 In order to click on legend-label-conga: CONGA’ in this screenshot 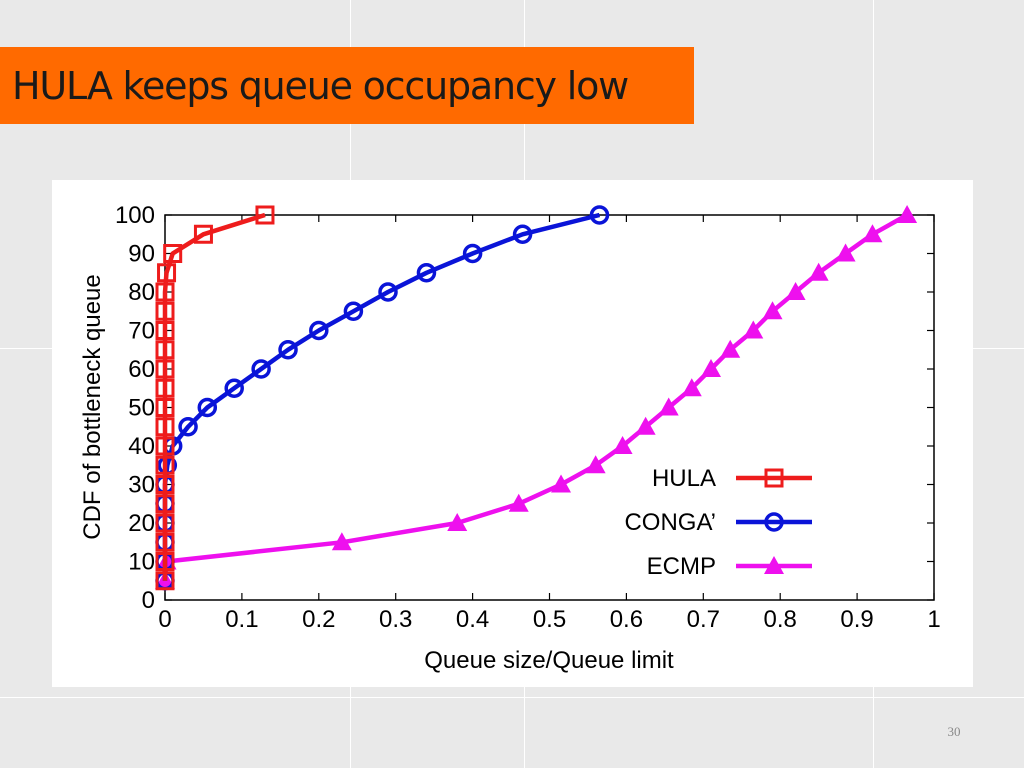, I will do `click(670, 522)`.